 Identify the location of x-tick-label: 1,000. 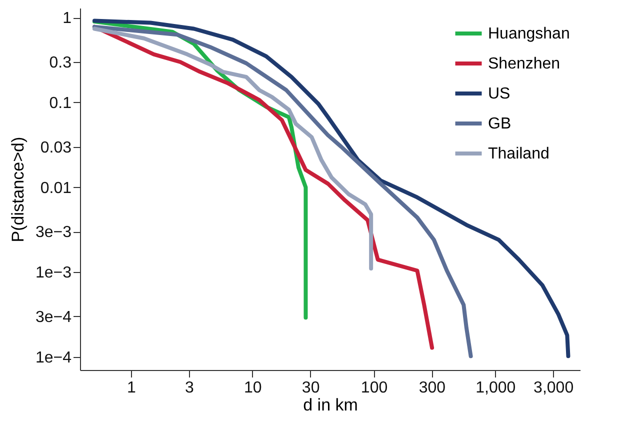
(496, 388).